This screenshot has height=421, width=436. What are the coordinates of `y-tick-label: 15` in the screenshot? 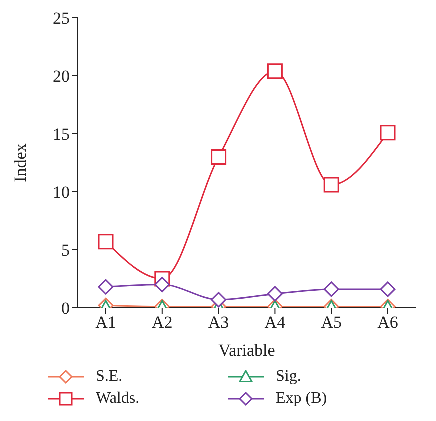 It's located at (61, 134).